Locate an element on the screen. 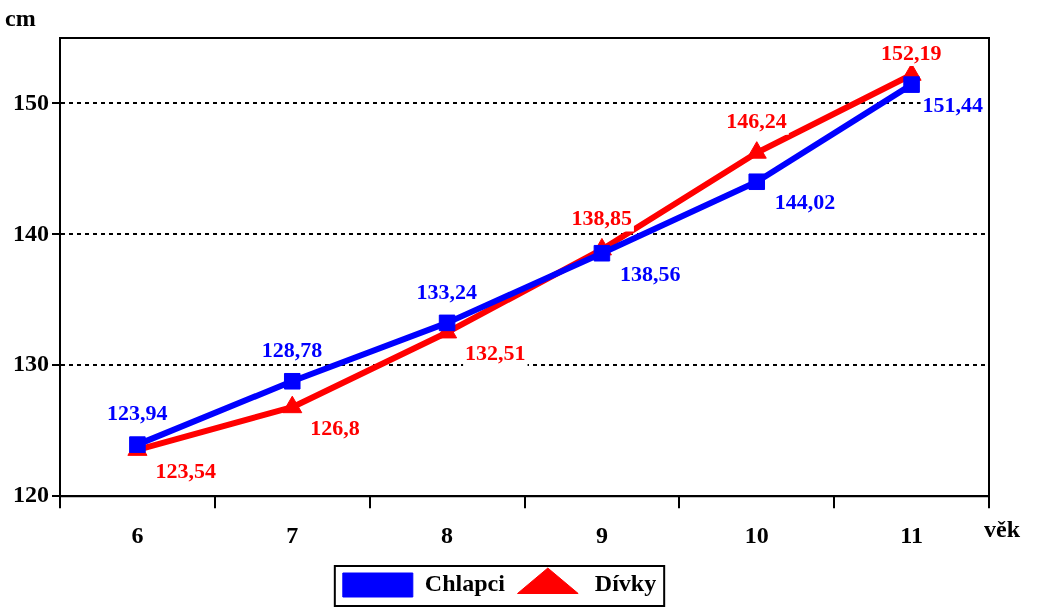 Image resolution: width=1049 pixels, height=609 pixels. x-tick-label: 6 is located at coordinates (137, 534).